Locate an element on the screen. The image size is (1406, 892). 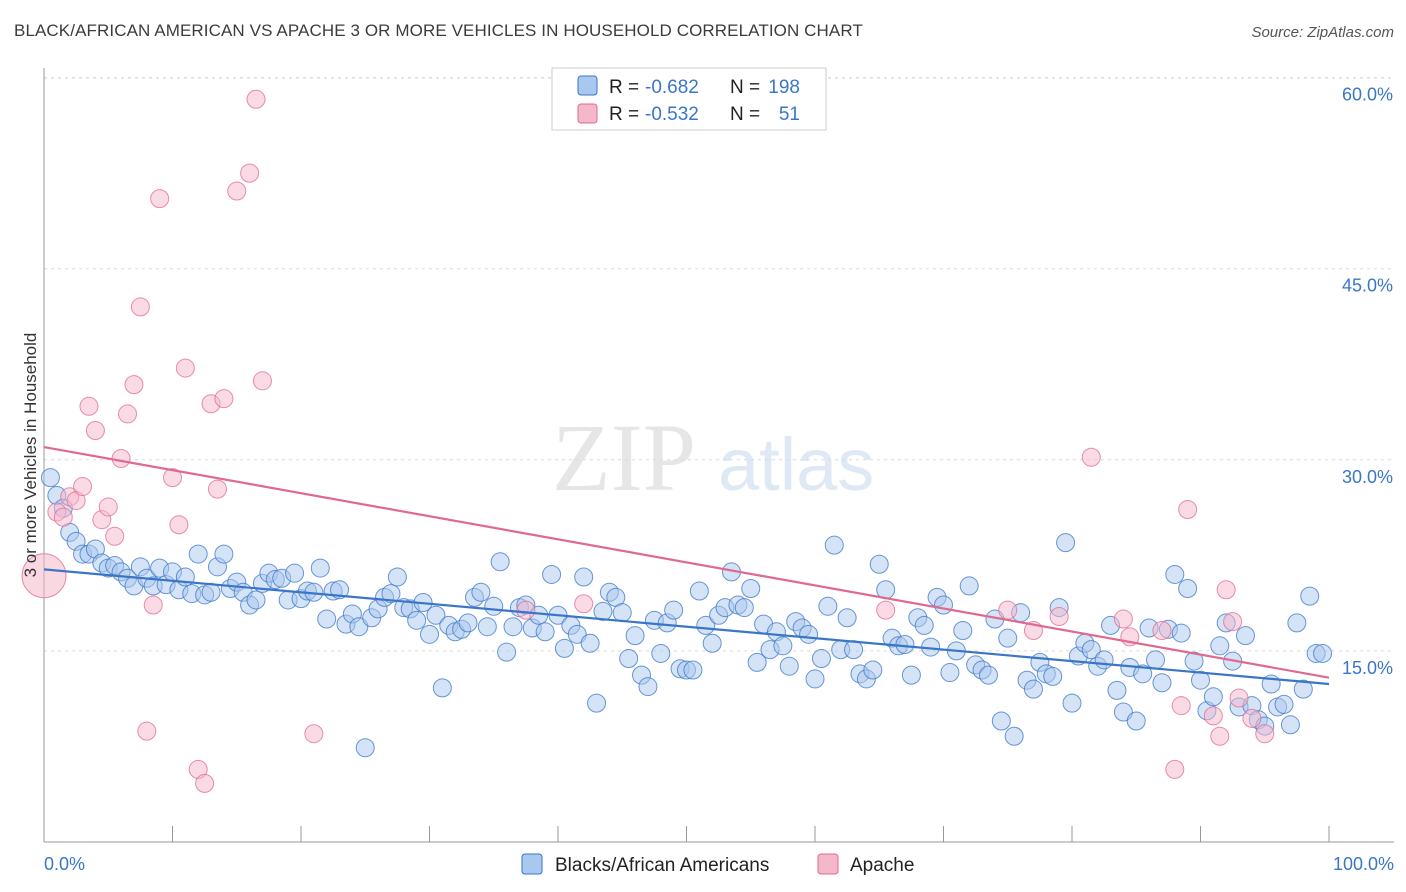
watermark-atlas: atlas is located at coordinates (796, 464).